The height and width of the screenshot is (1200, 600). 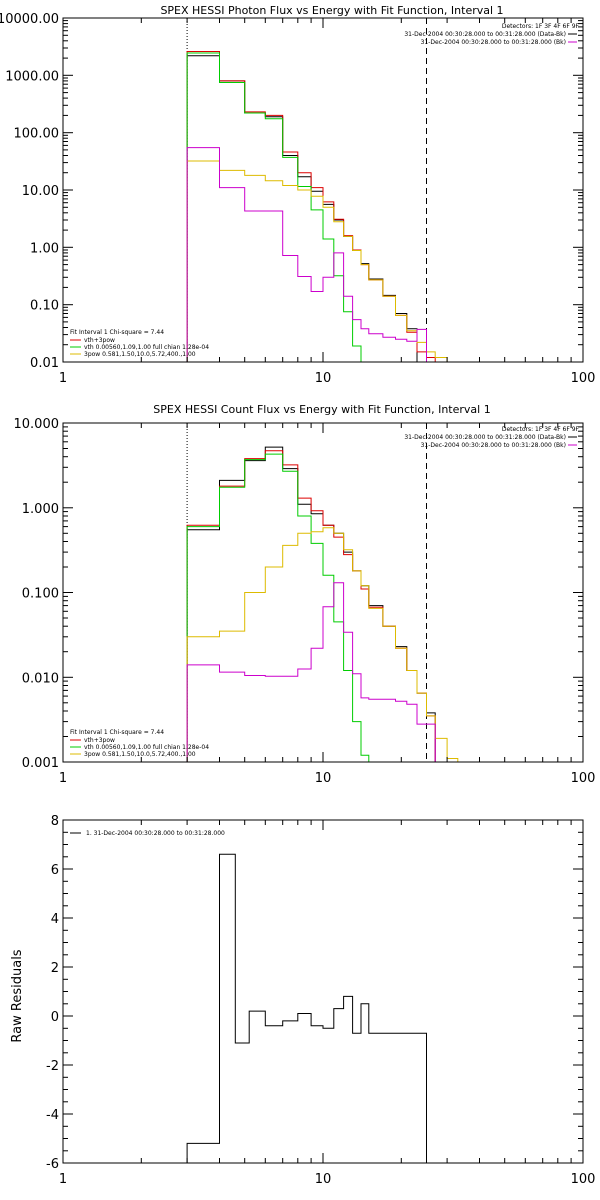 What do you see at coordinates (37, 134) in the screenshot?
I see `photon-y-tick-label: 100.00` at bounding box center [37, 134].